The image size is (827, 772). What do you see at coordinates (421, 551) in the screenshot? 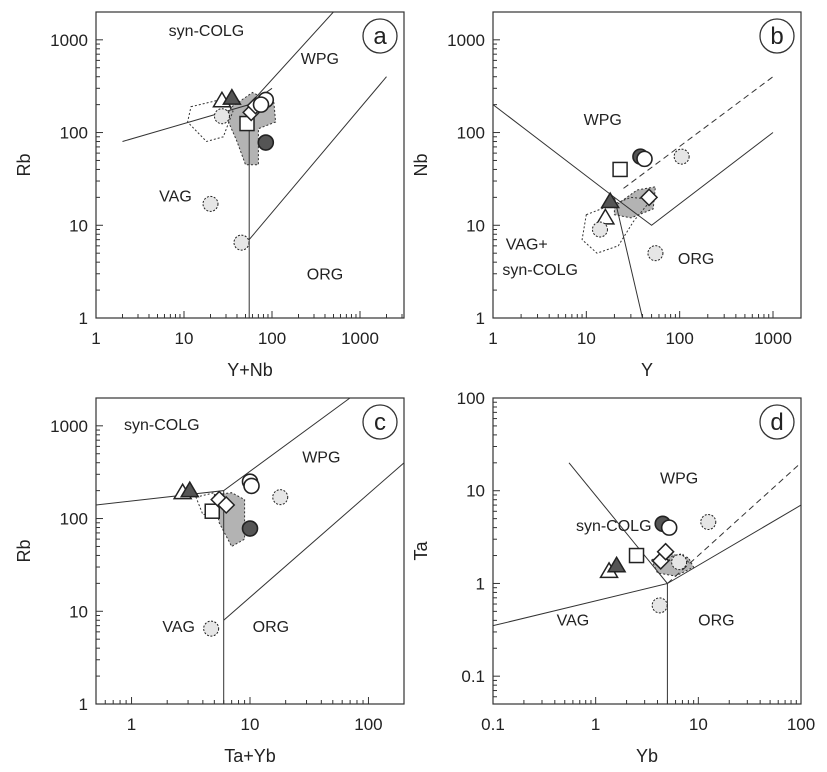
I see `y-axis-title: Ta` at bounding box center [421, 551].